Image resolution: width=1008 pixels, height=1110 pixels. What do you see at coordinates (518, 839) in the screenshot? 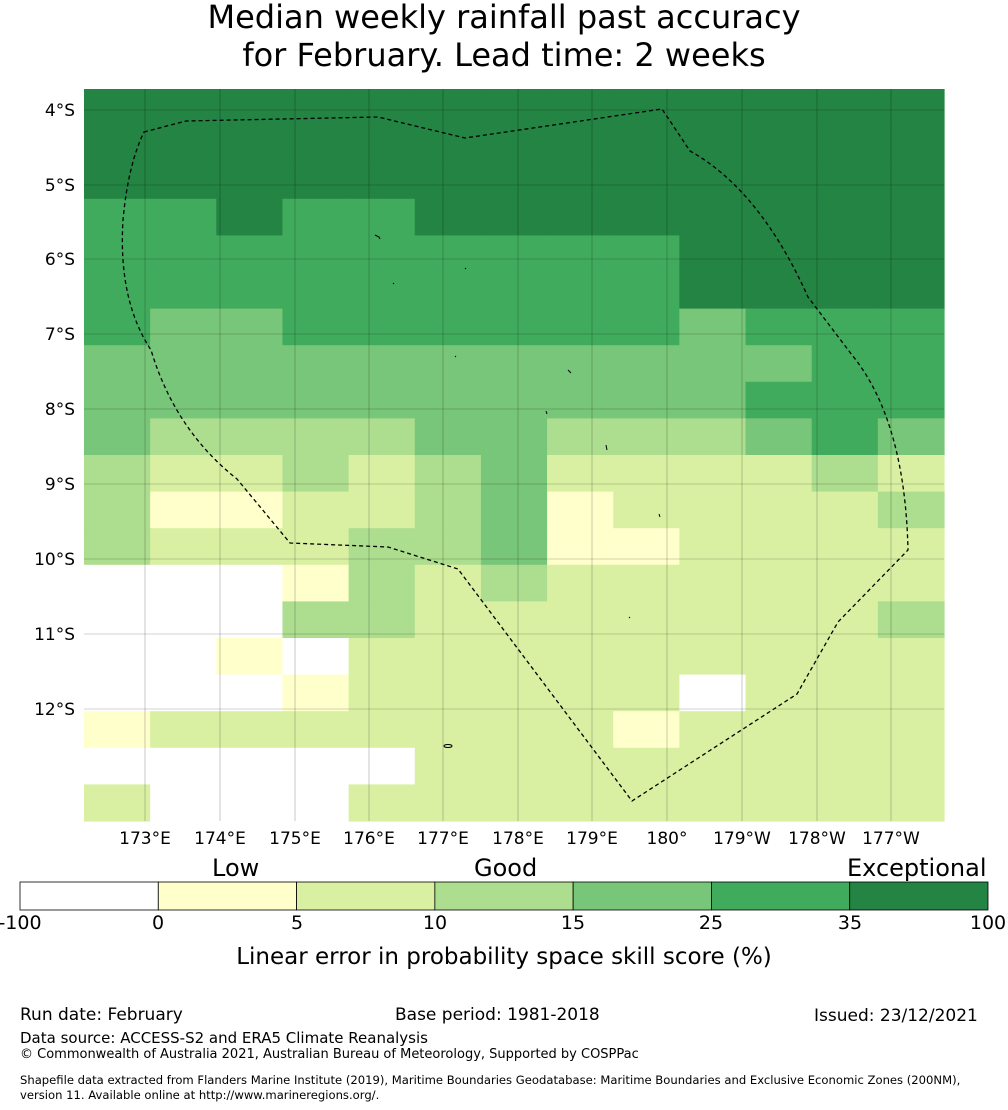
I see `longitude-label: 178°E` at bounding box center [518, 839].